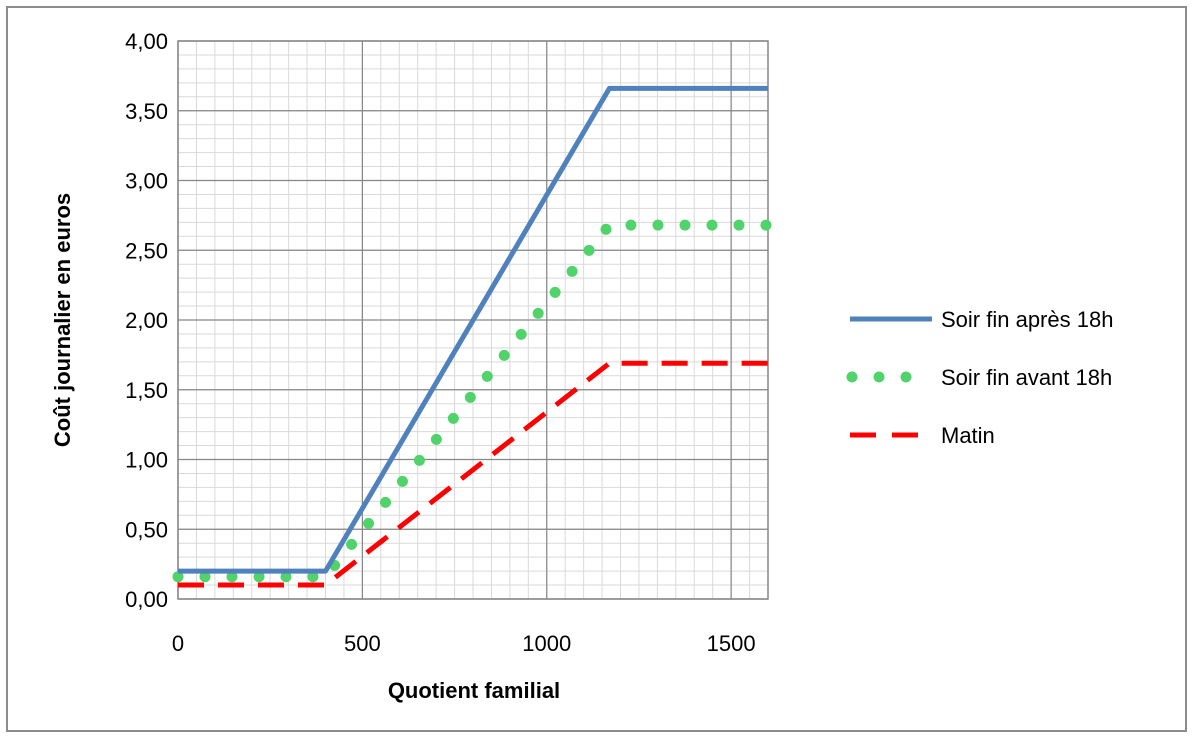 The image size is (1195, 740). I want to click on y-tick-label: 2,00, so click(146, 320).